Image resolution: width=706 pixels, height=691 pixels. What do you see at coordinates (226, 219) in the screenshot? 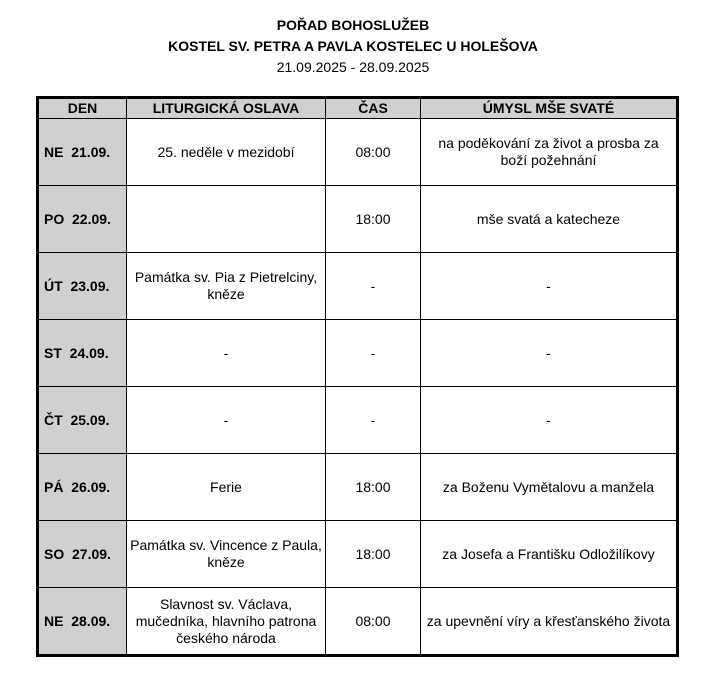
I see `celebration-cell` at bounding box center [226, 219].